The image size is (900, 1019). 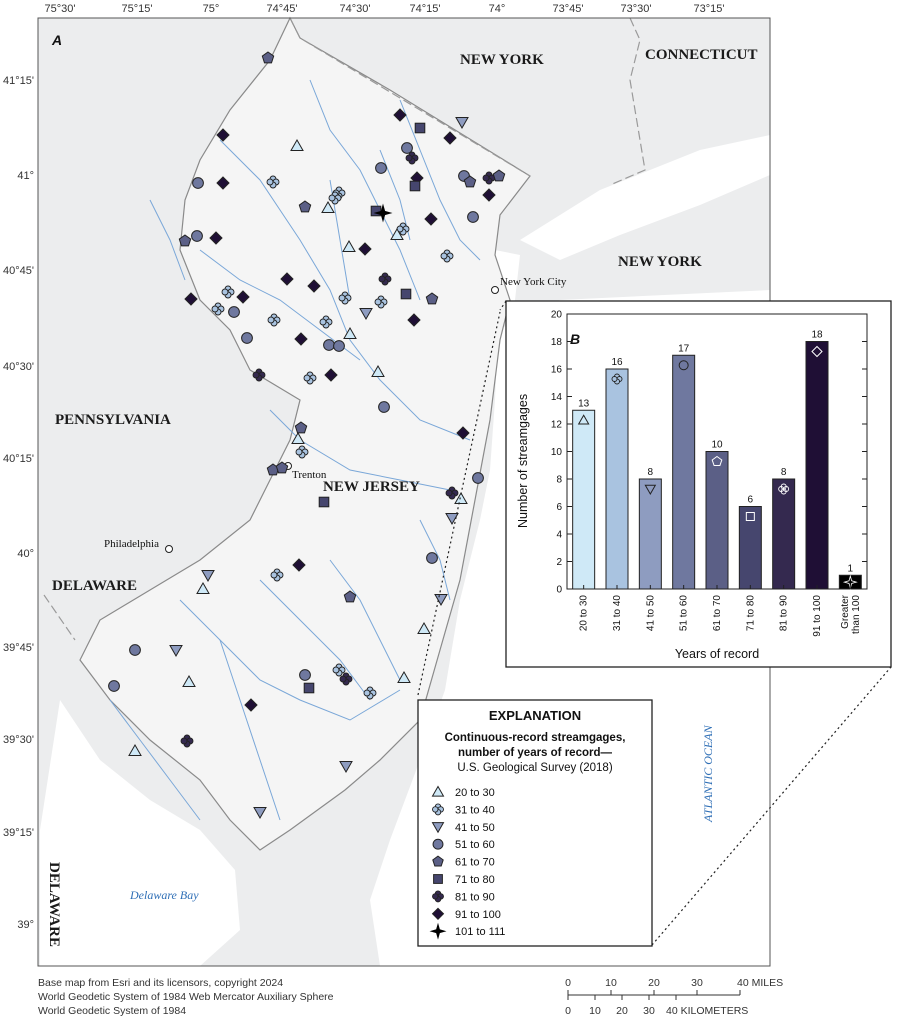 What do you see at coordinates (559, 480) in the screenshot?
I see `y-tick-label: 8` at bounding box center [559, 480].